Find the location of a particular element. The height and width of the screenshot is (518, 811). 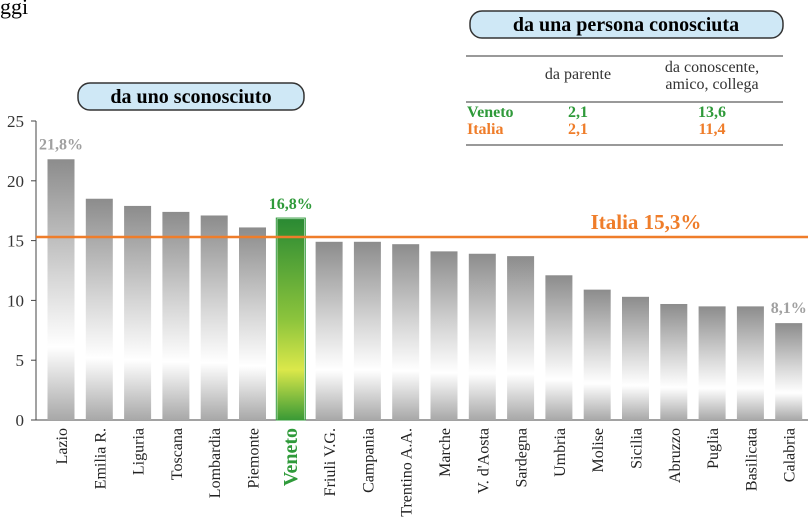

x-tick-label: Toscana is located at coordinates (177, 454).